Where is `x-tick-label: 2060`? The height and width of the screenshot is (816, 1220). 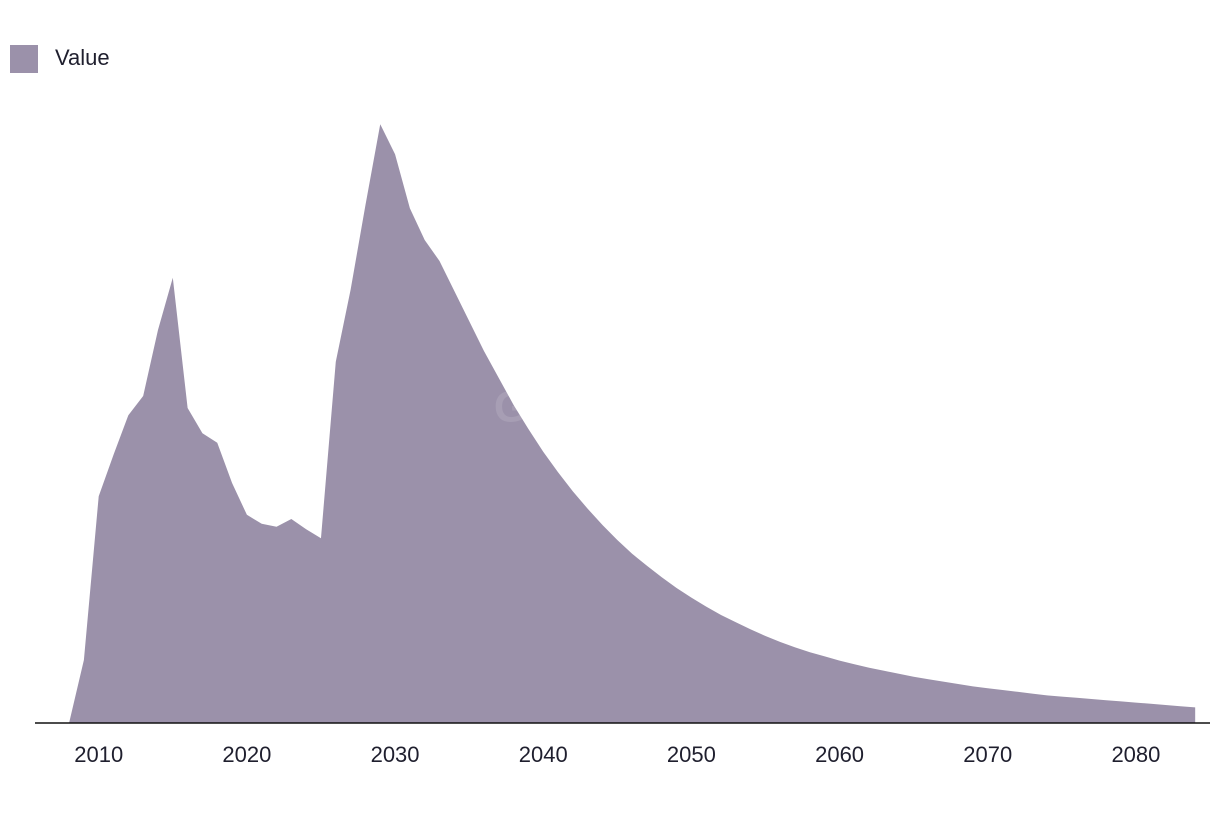 x-tick-label: 2060 is located at coordinates (839, 754).